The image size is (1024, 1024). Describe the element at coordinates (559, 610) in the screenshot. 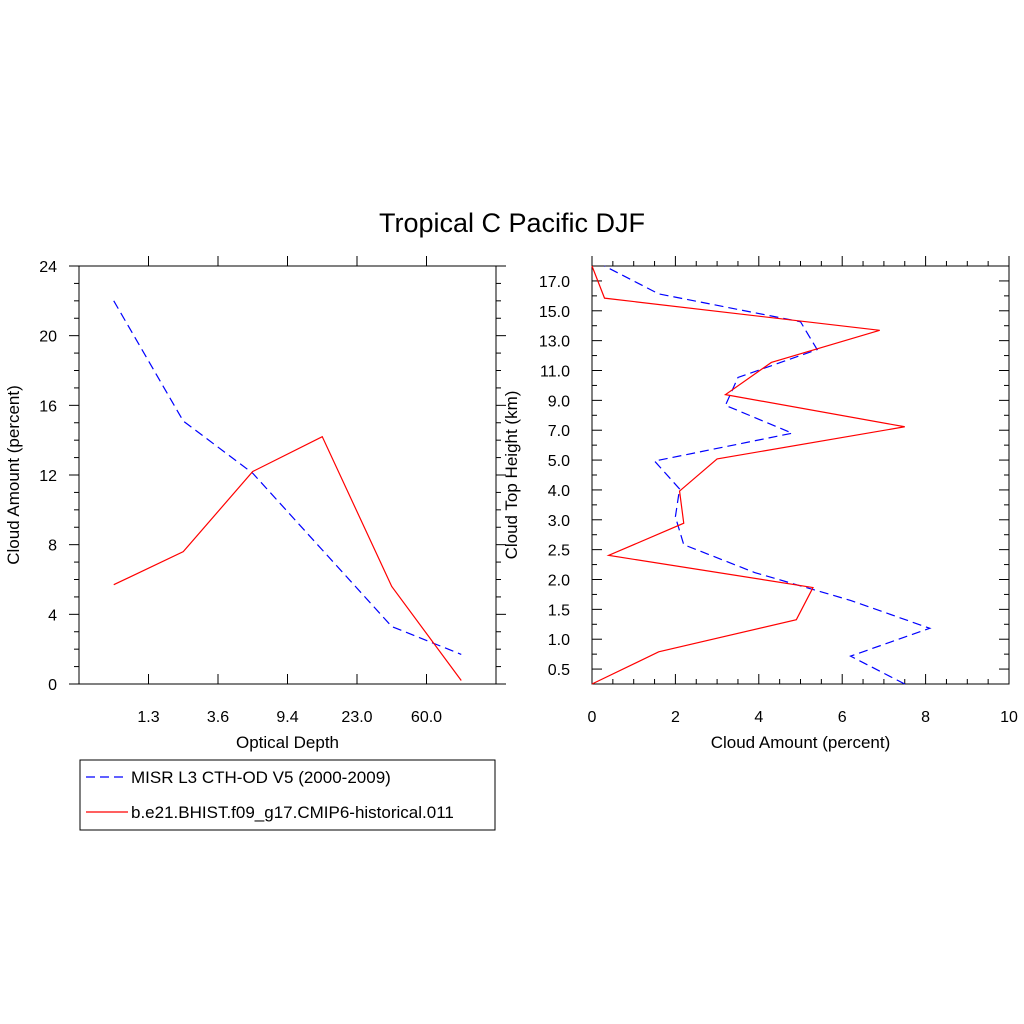

I see `right-y-tick-label: 1.5` at that location.